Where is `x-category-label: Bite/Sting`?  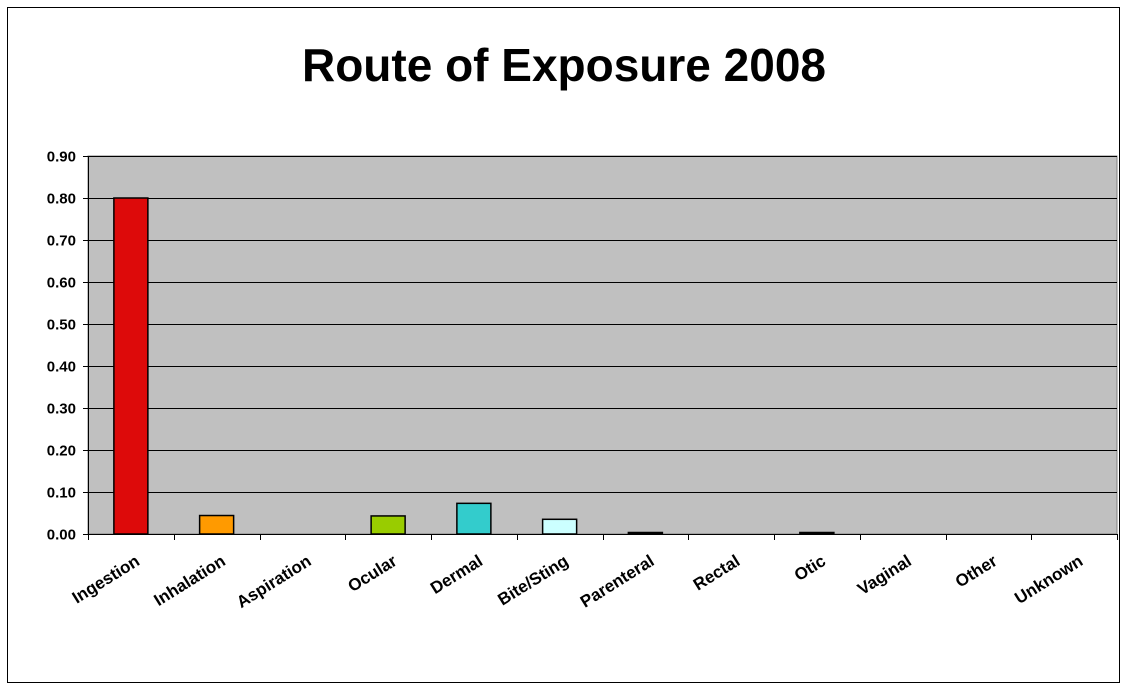 x-category-label: Bite/Sting is located at coordinates (532, 580).